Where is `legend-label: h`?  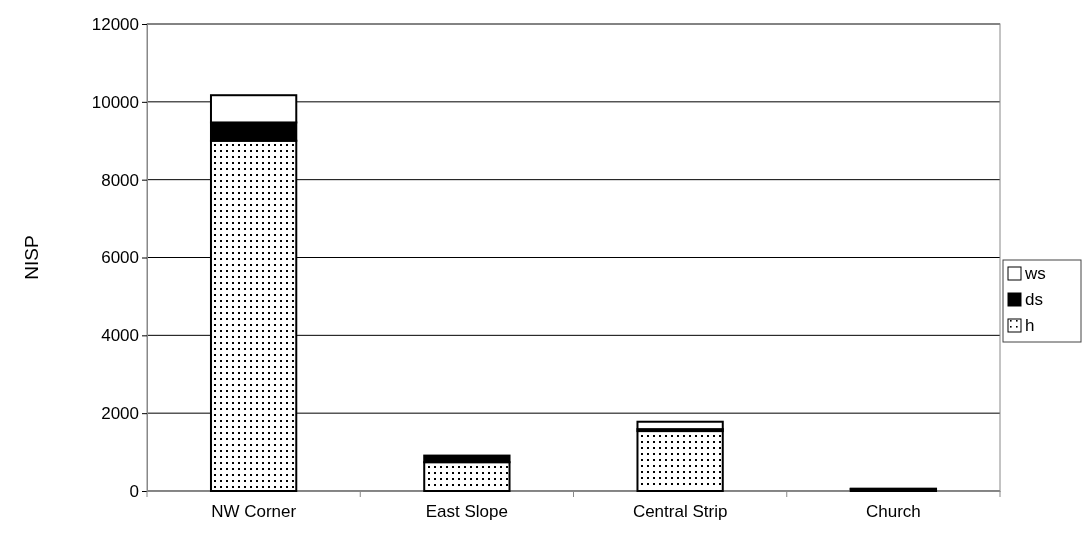
legend-label: h is located at coordinates (1030, 325).